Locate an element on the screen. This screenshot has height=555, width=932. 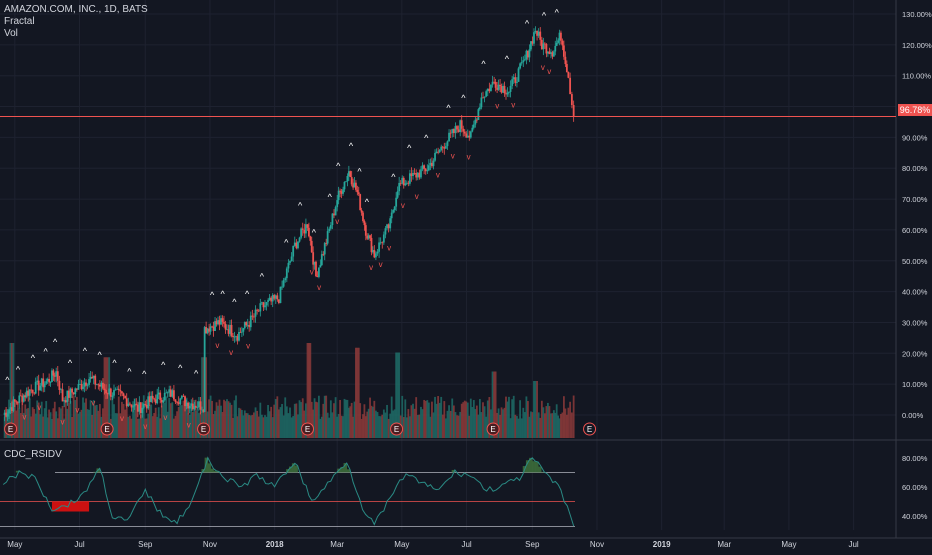
price-axis-label: 20.00% is located at coordinates (915, 353).